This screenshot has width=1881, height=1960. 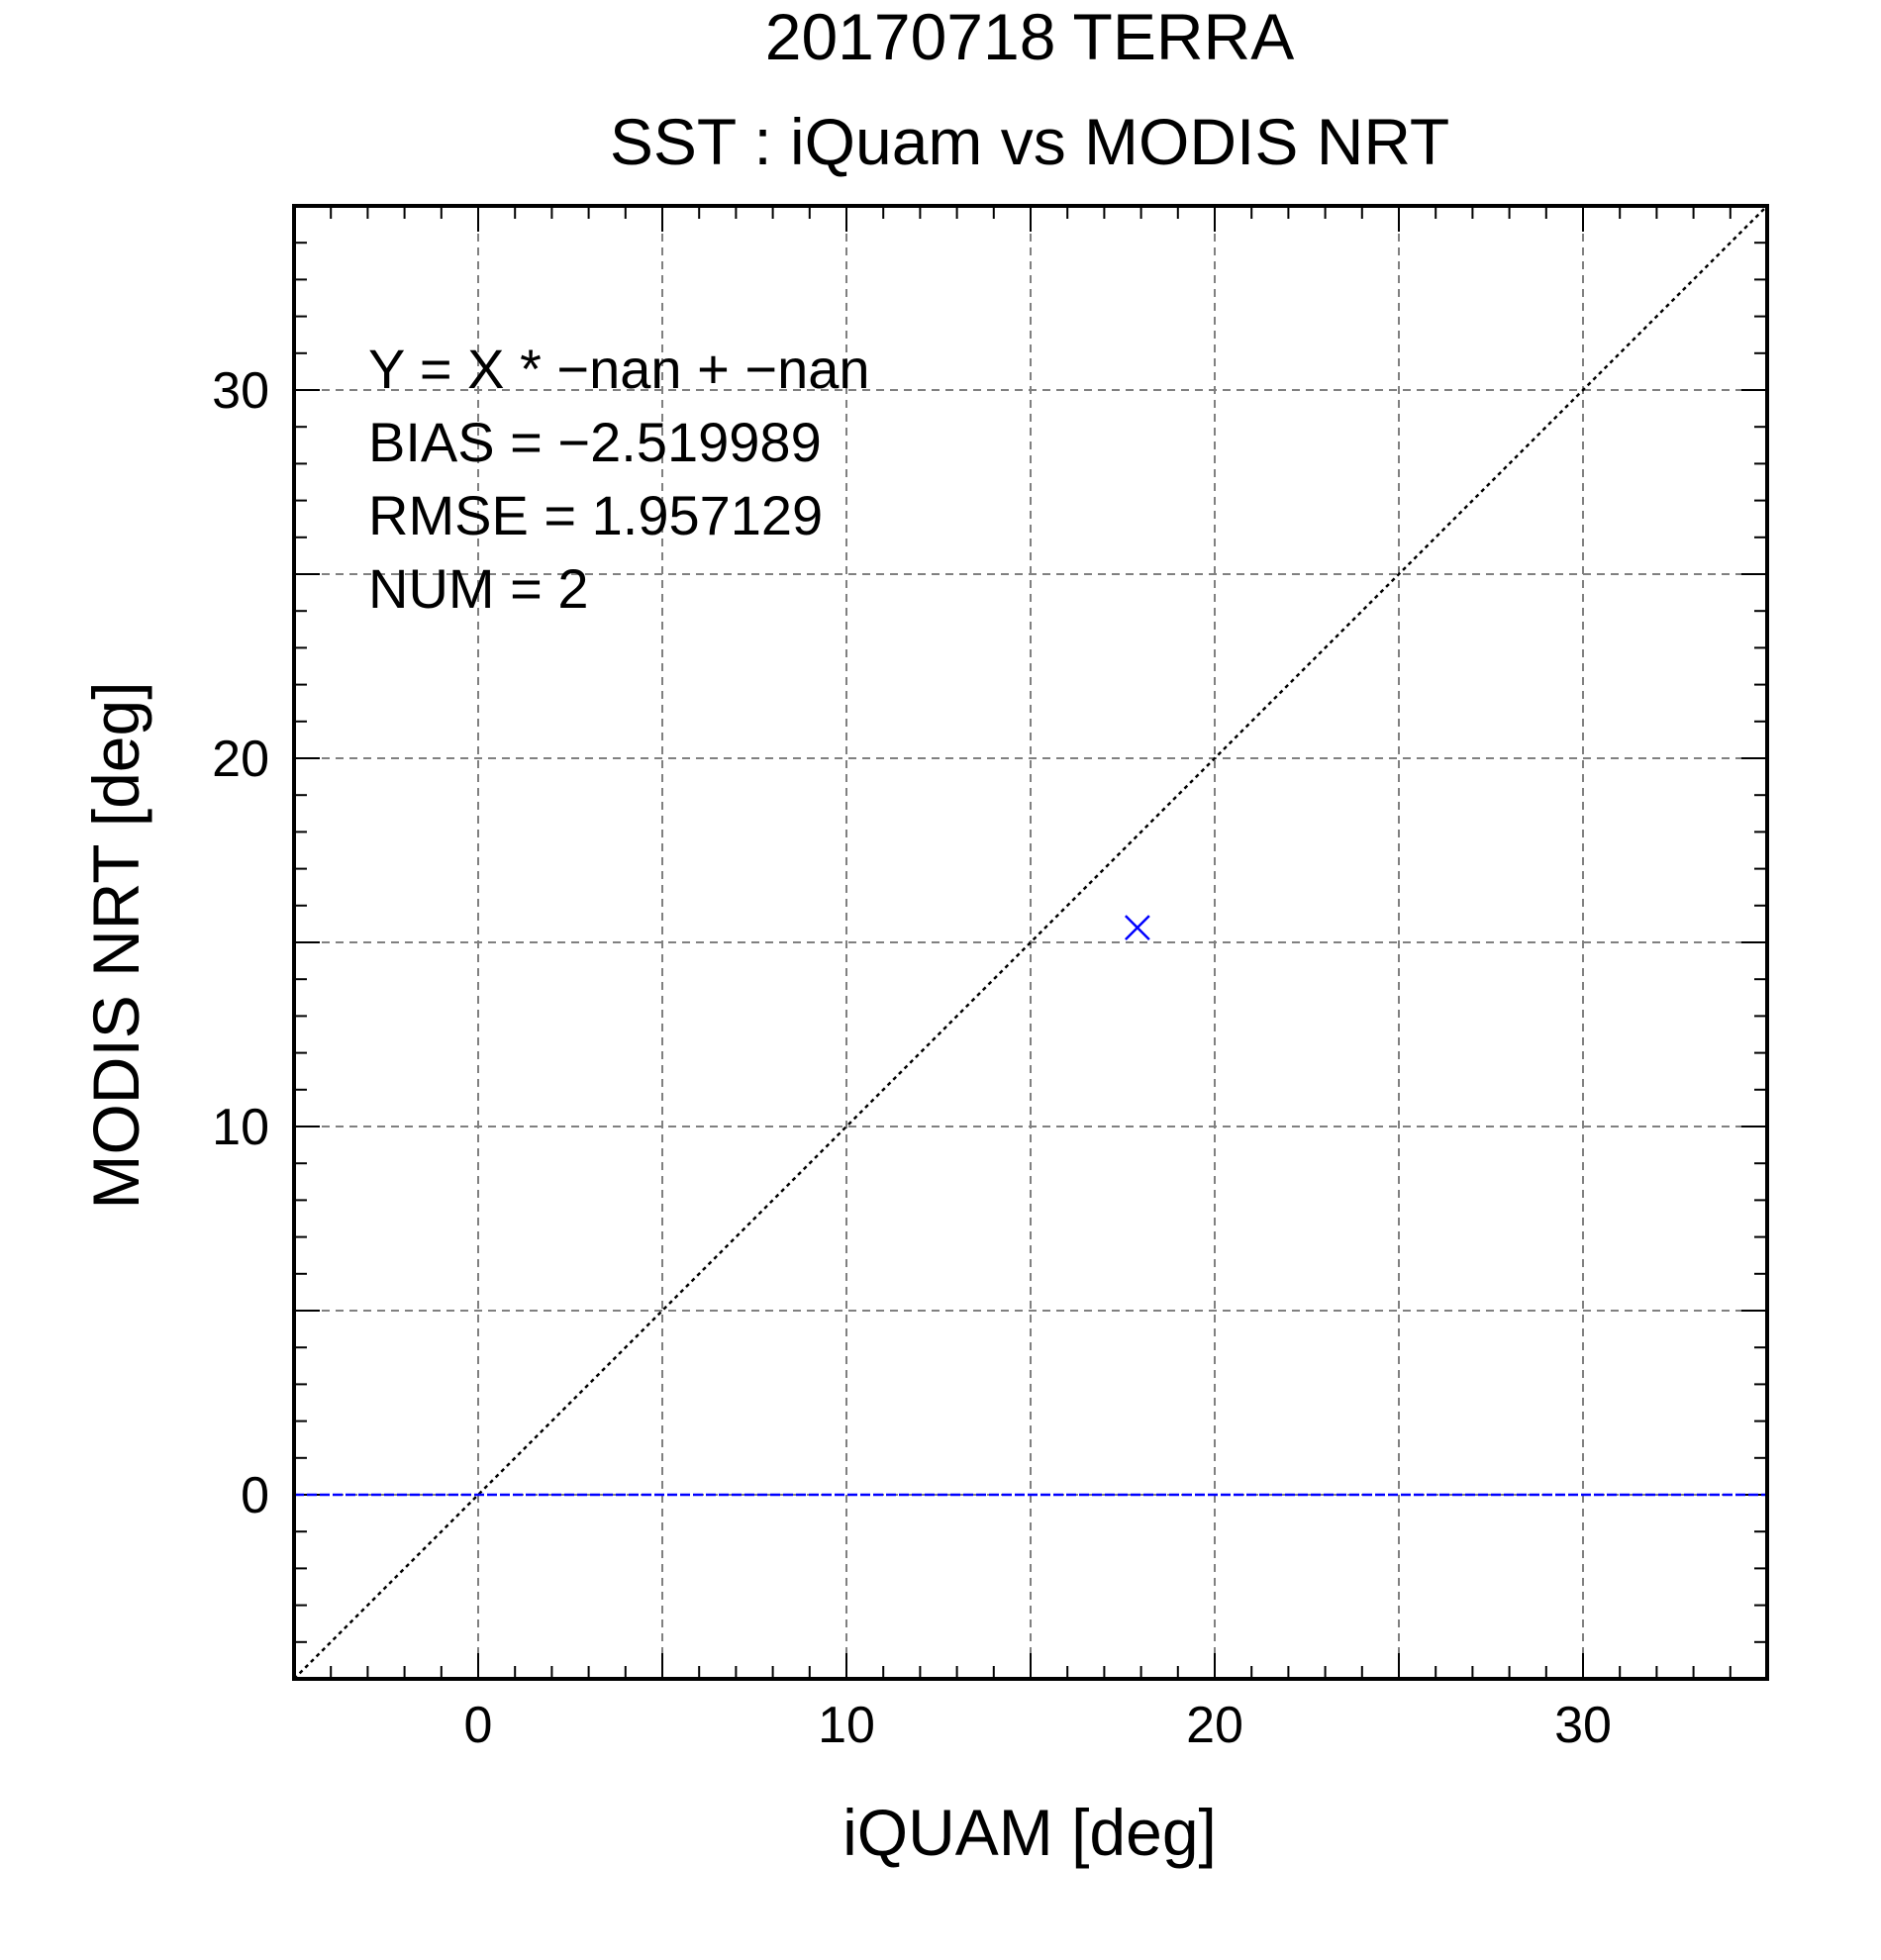 I want to click on y-tick-label: 30, so click(x=241, y=391).